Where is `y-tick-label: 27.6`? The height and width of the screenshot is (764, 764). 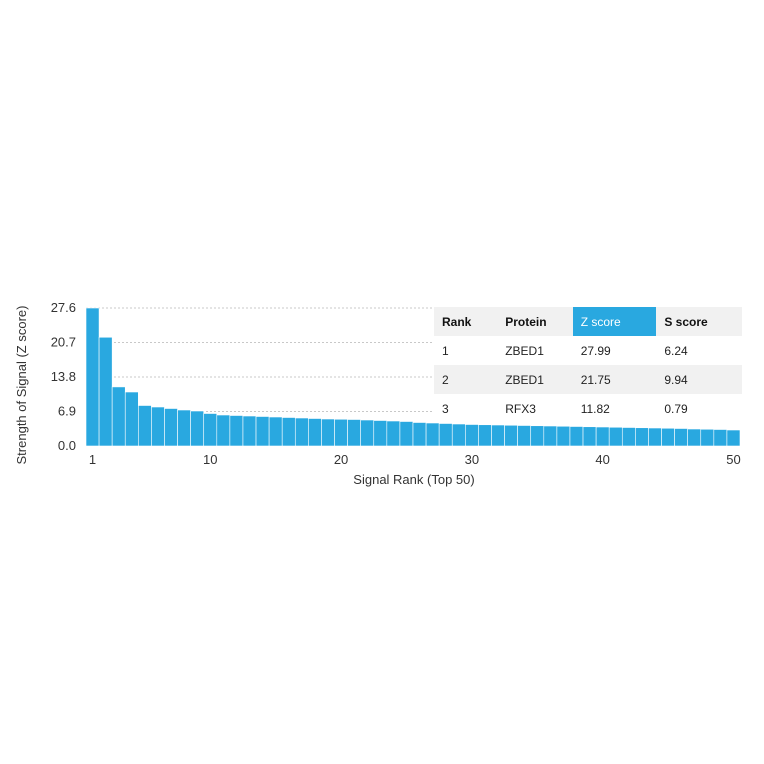 y-tick-label: 27.6 is located at coordinates (63, 307).